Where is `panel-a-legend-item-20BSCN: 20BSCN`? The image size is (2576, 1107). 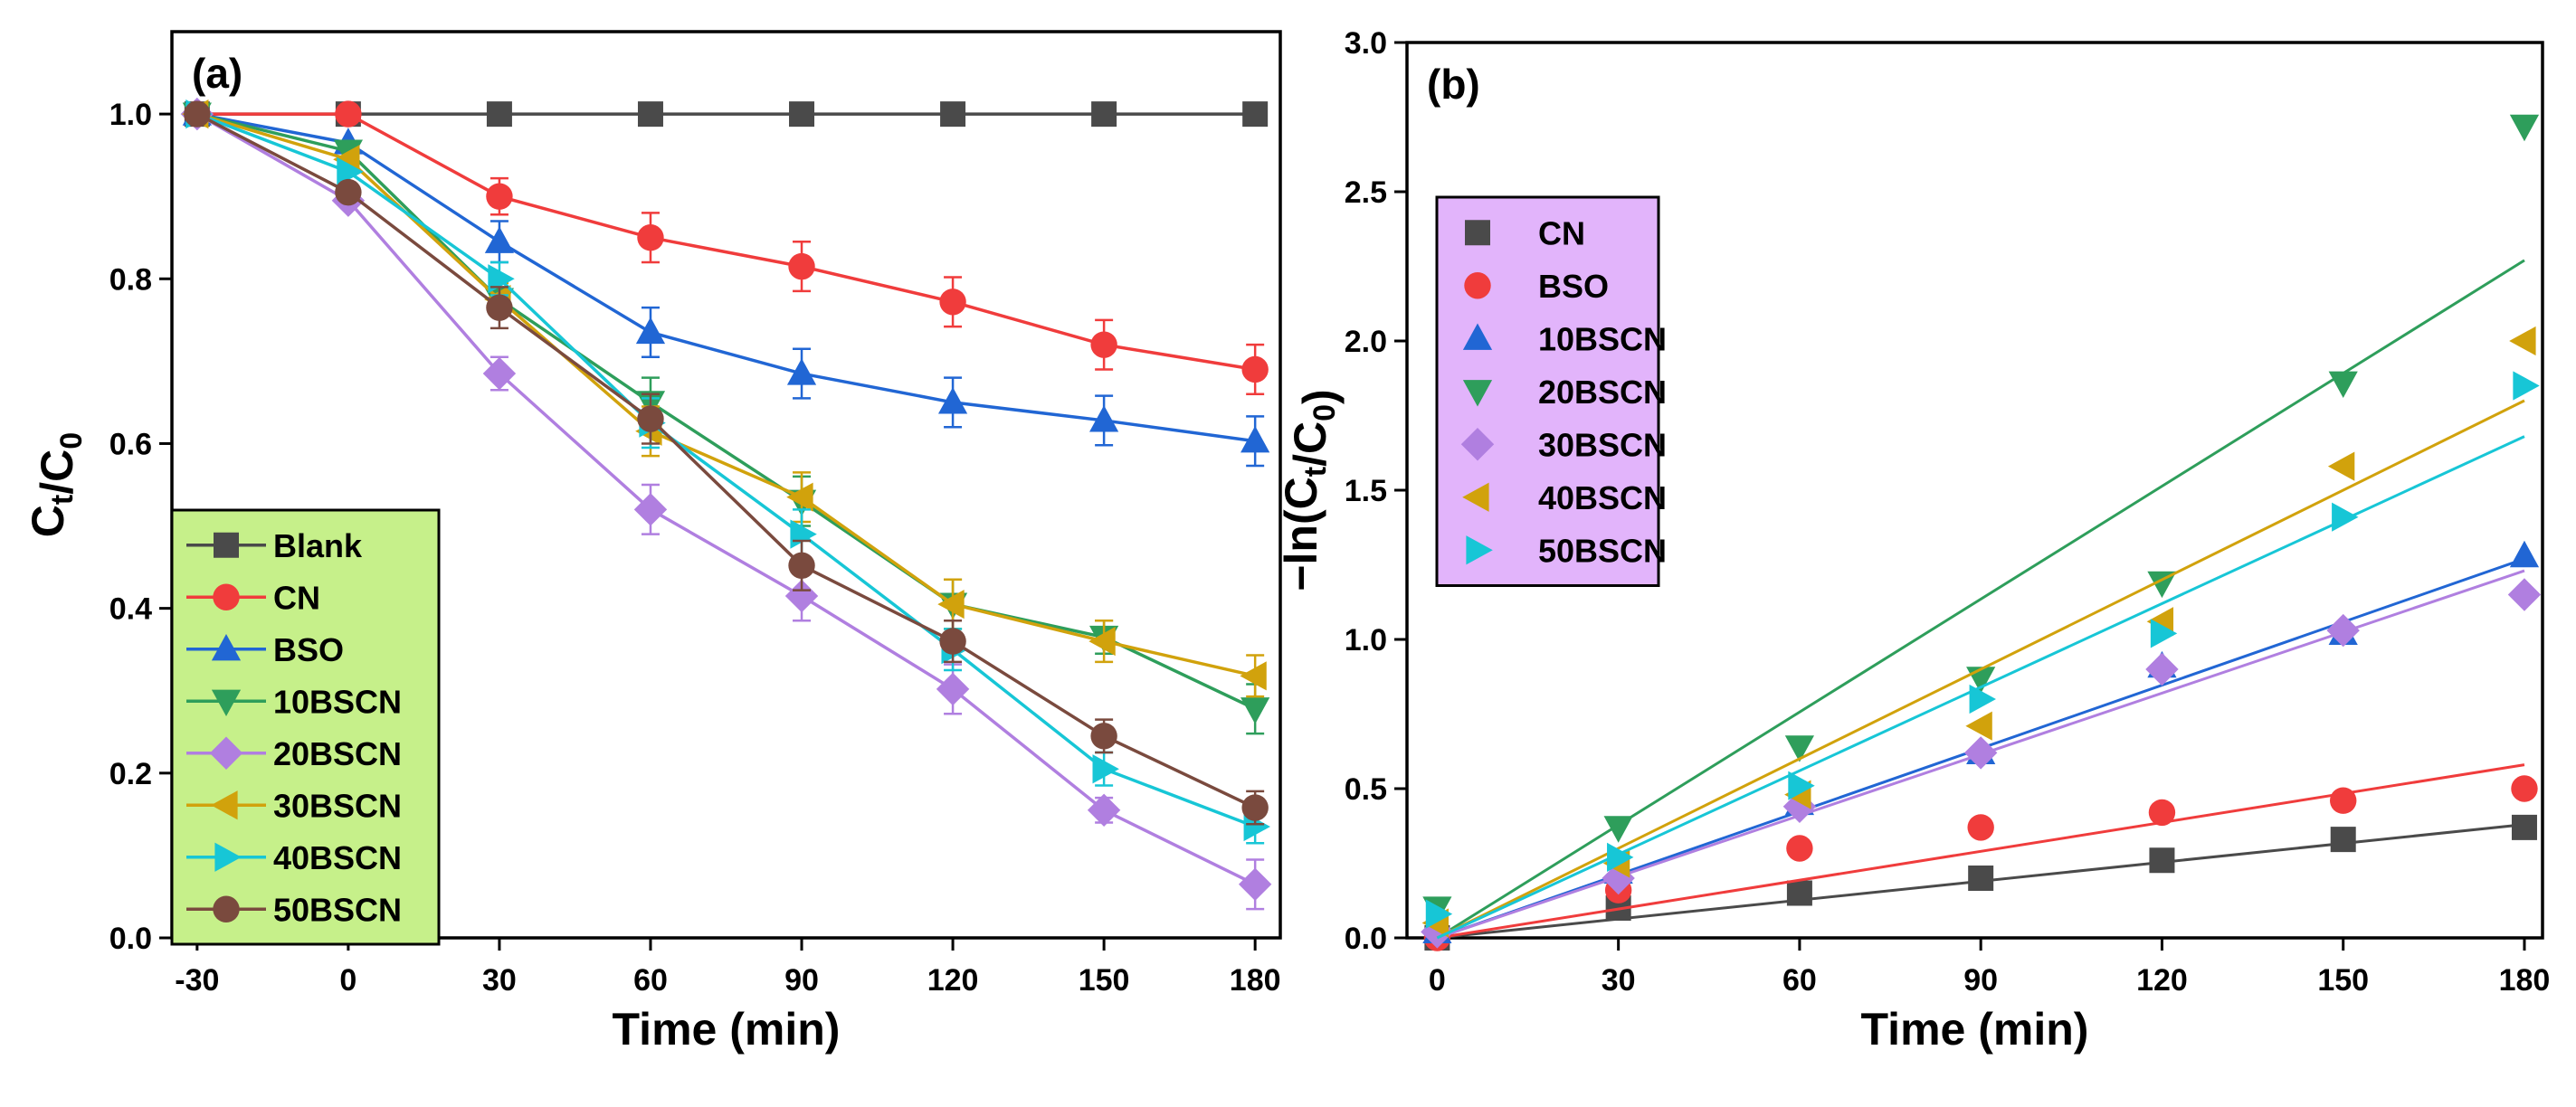
panel-a-legend-item-20BSCN: 20BSCN is located at coordinates (294, 753).